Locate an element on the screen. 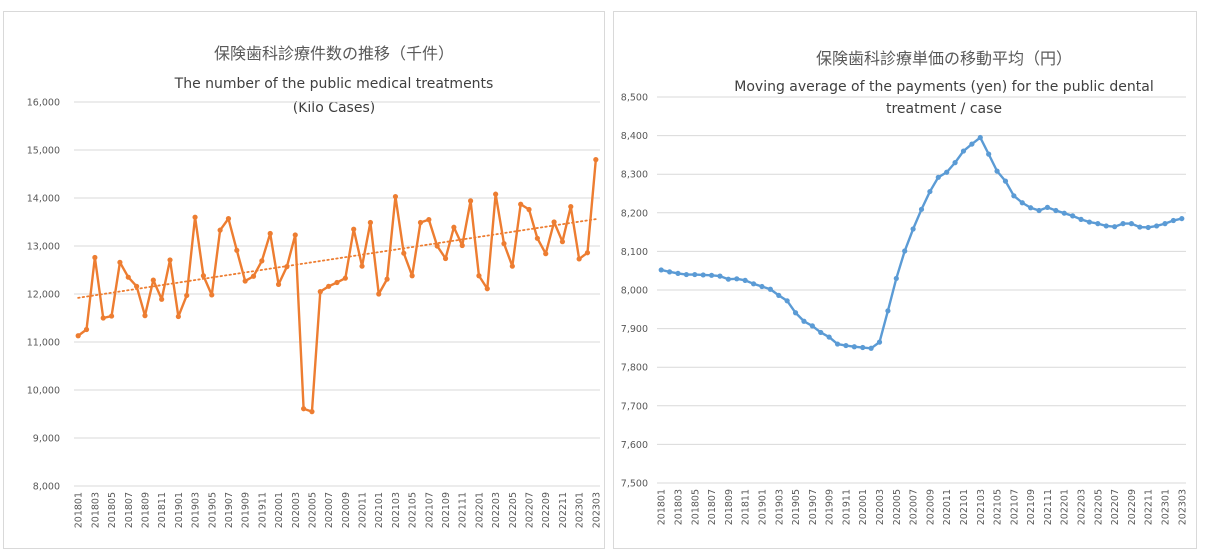 Image resolution: width=1205 pixels, height=560 pixels. x-tick-label: 201807 is located at coordinates (129, 510).